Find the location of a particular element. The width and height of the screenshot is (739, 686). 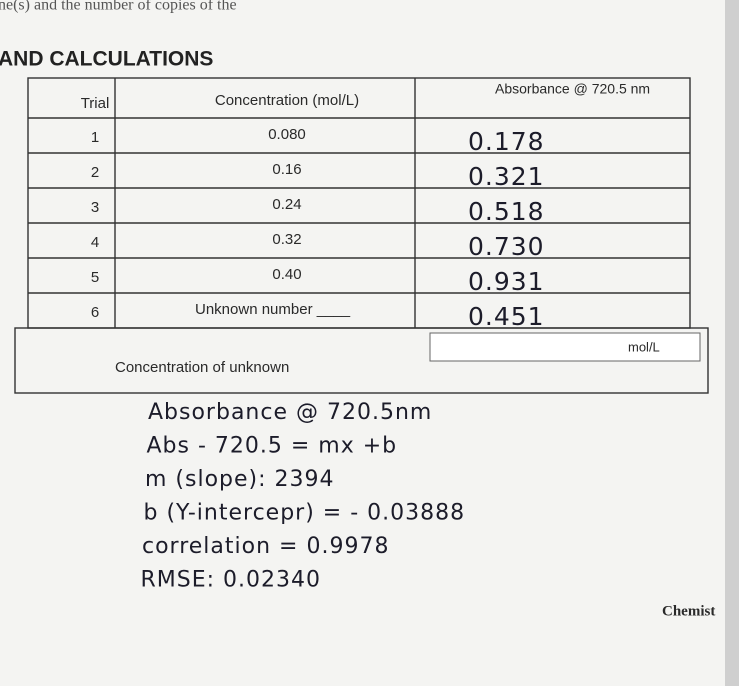

answer-box is located at coordinates (565, 347).